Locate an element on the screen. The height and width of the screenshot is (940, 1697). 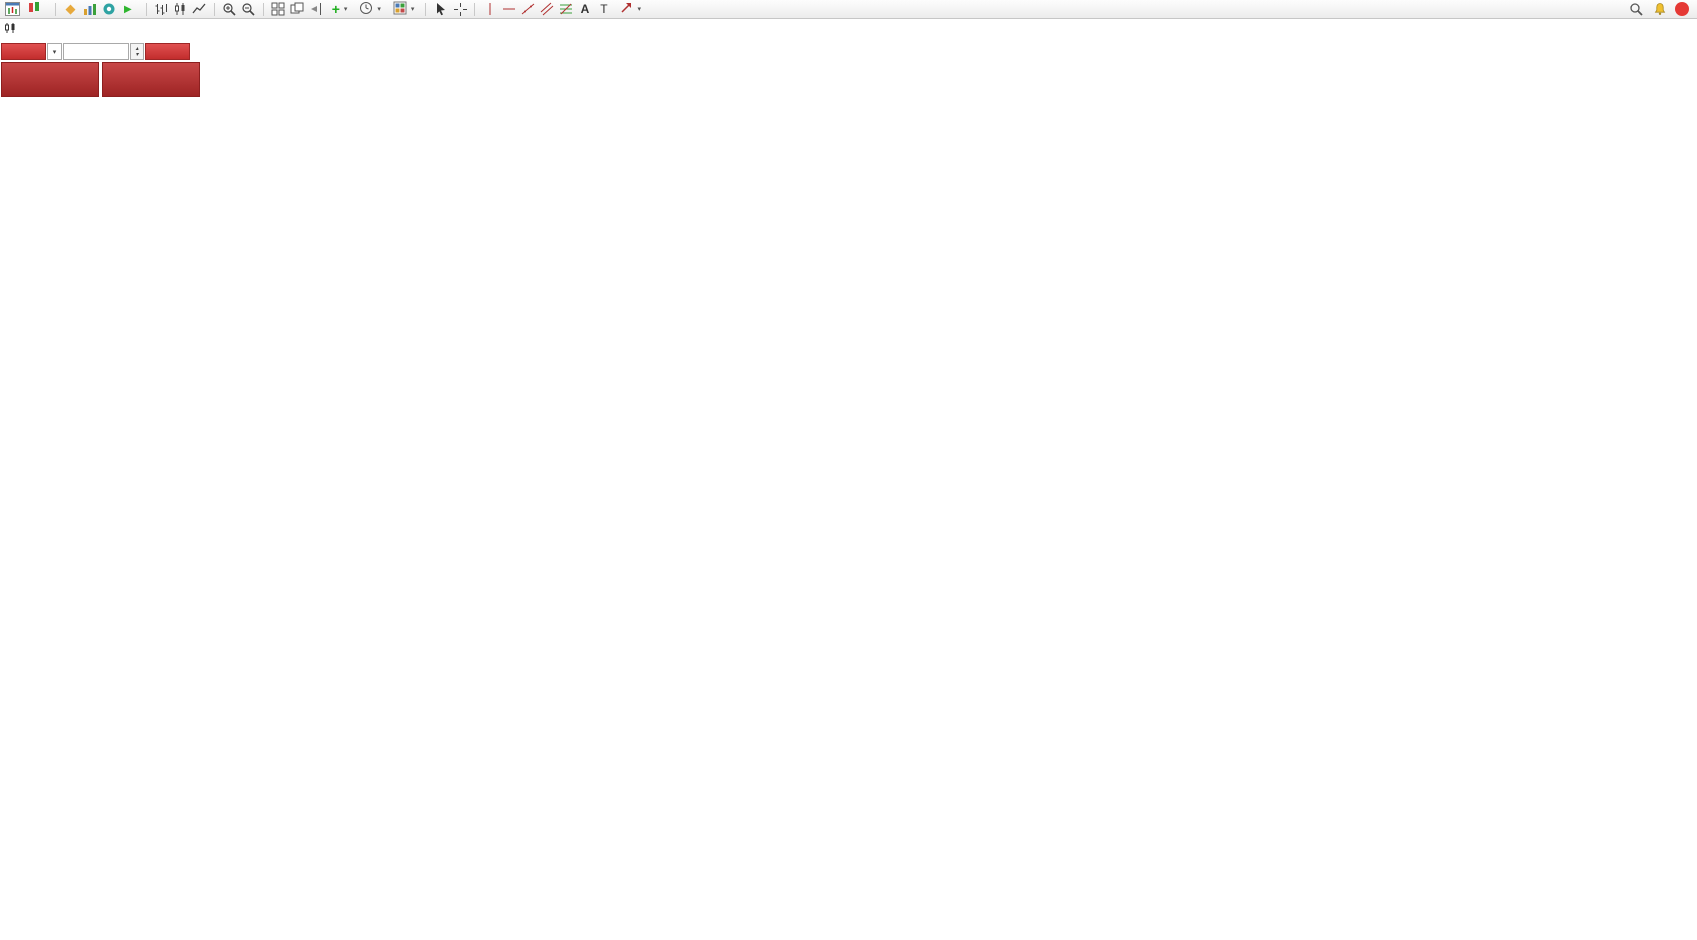
one-click-prices is located at coordinates (100, 79).